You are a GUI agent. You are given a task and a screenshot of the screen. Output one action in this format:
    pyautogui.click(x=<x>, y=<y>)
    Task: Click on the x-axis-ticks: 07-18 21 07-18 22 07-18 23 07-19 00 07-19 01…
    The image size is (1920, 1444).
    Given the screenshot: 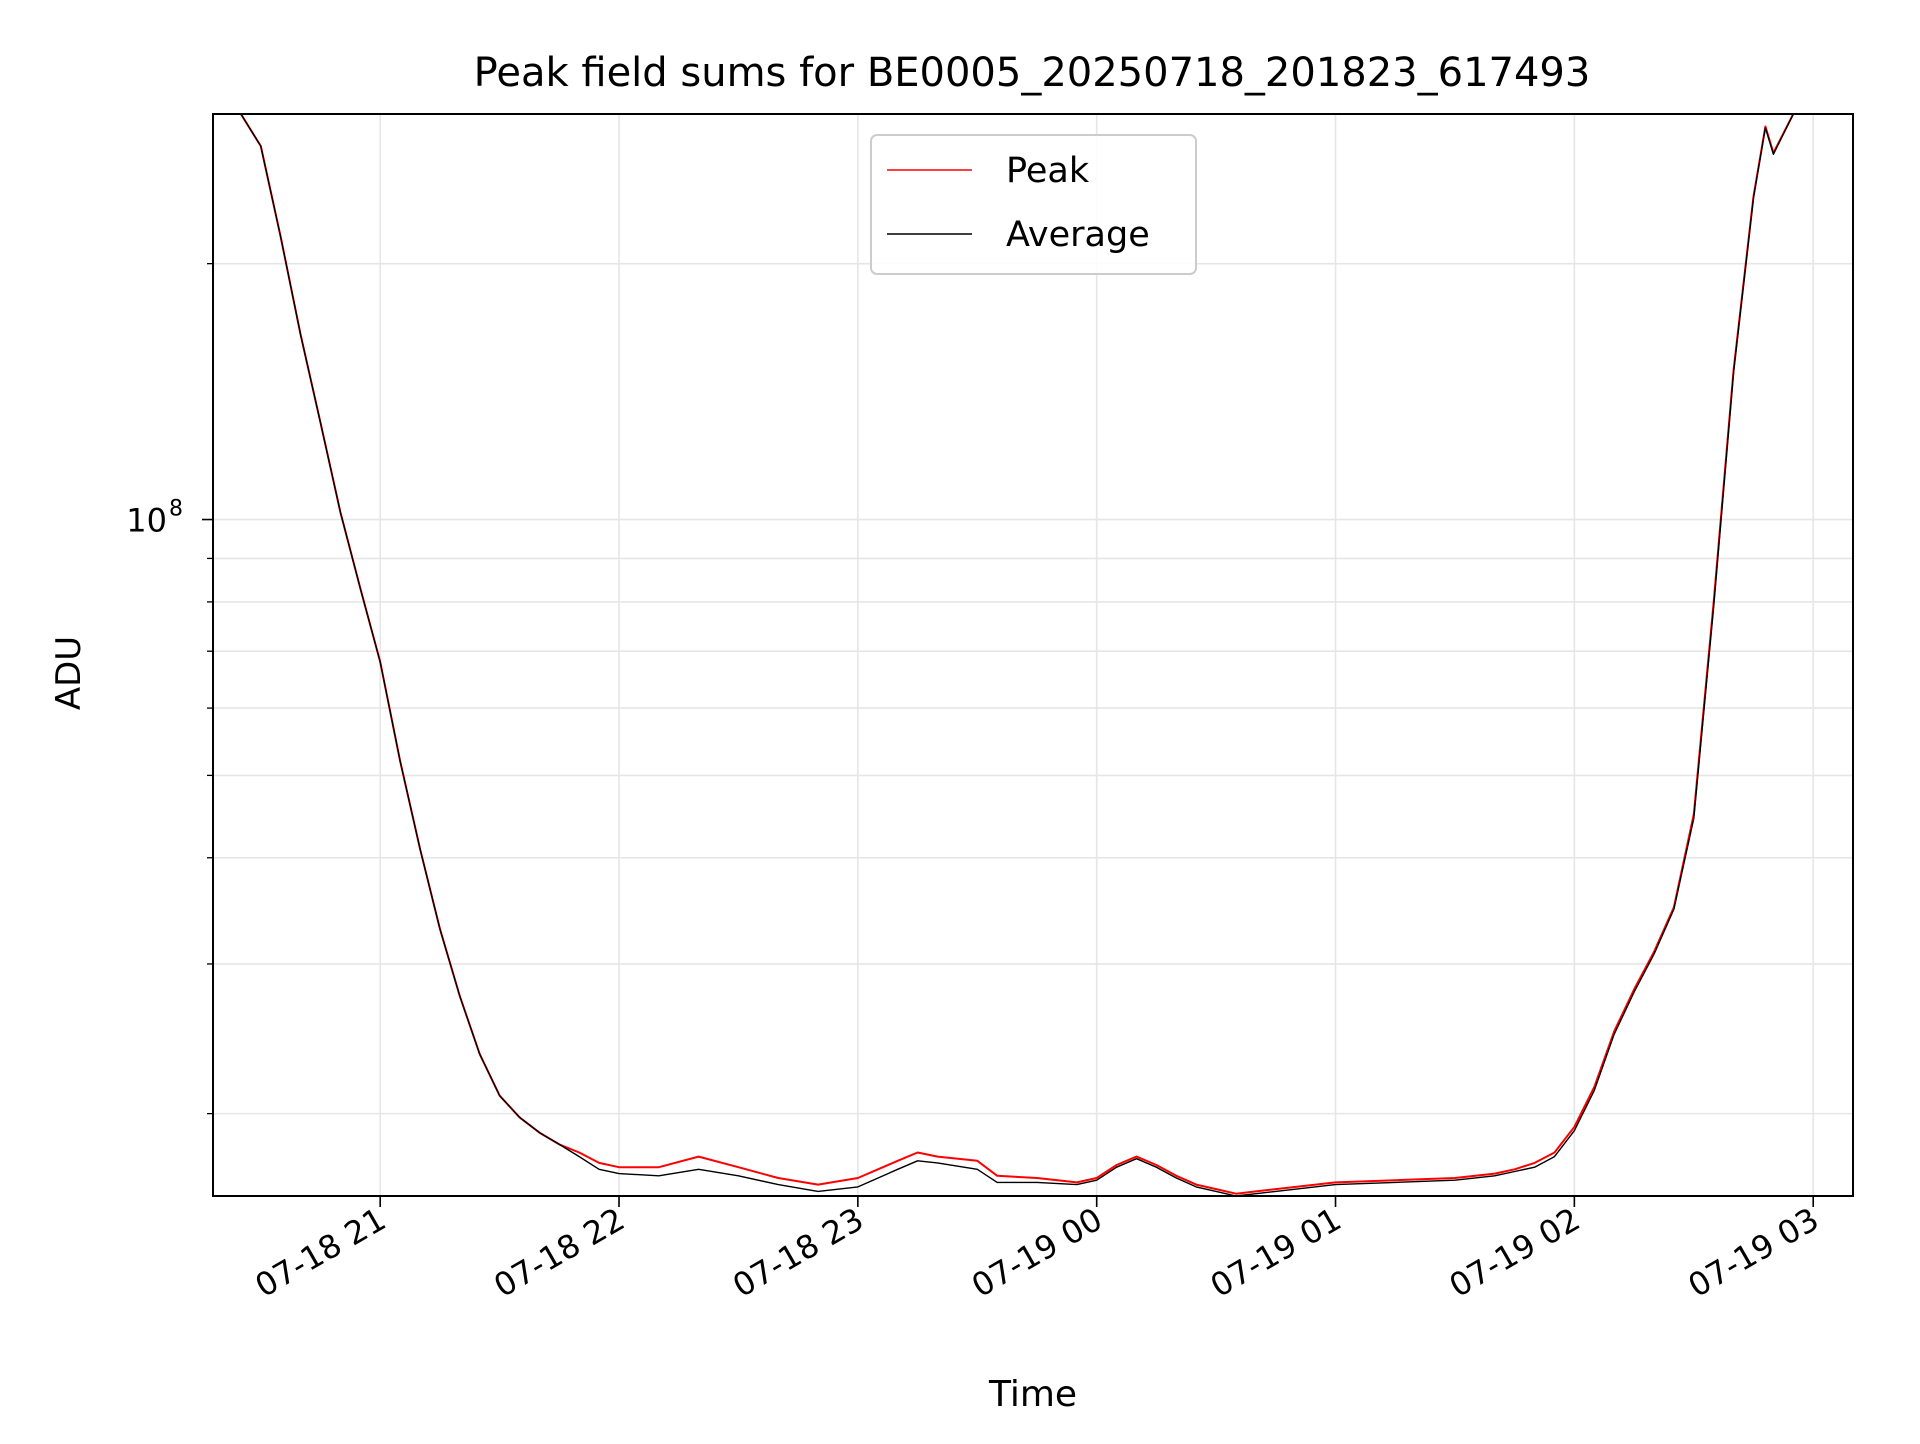 What is the action you would take?
    pyautogui.click(x=1037, y=1250)
    